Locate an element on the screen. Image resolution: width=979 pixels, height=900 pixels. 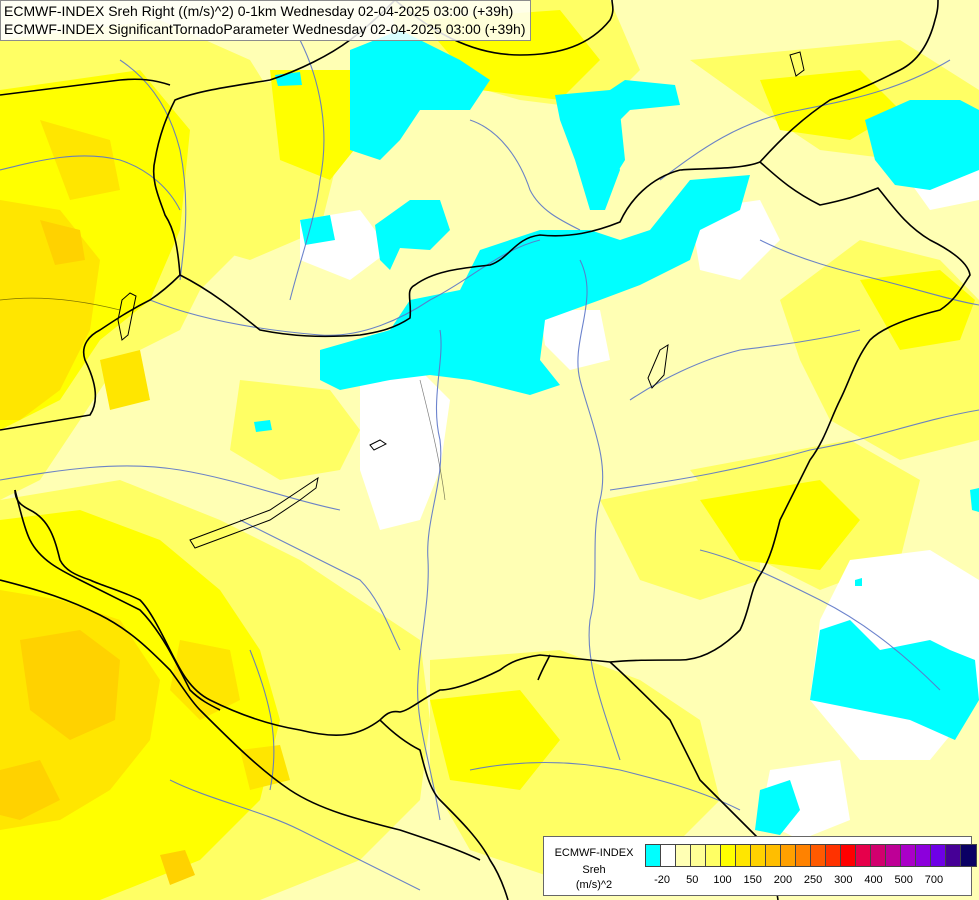
legend-tick-label: -20 is located at coordinates (662, 880).